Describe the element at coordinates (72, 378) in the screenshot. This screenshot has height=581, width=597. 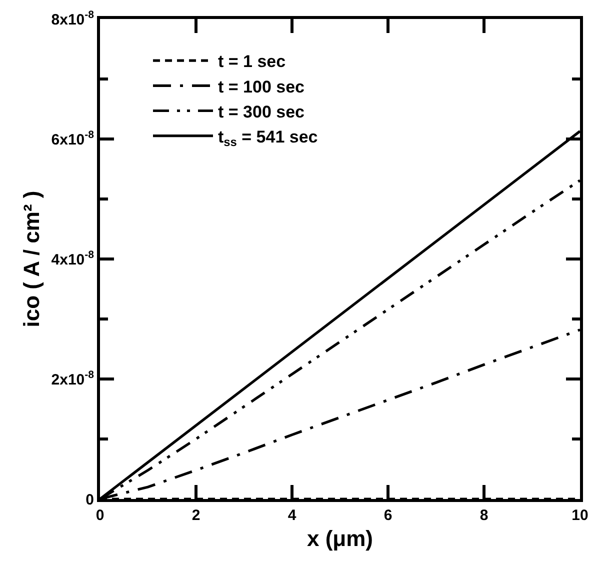
I see `y-tick-label: 2x10$^{-8}$` at that location.